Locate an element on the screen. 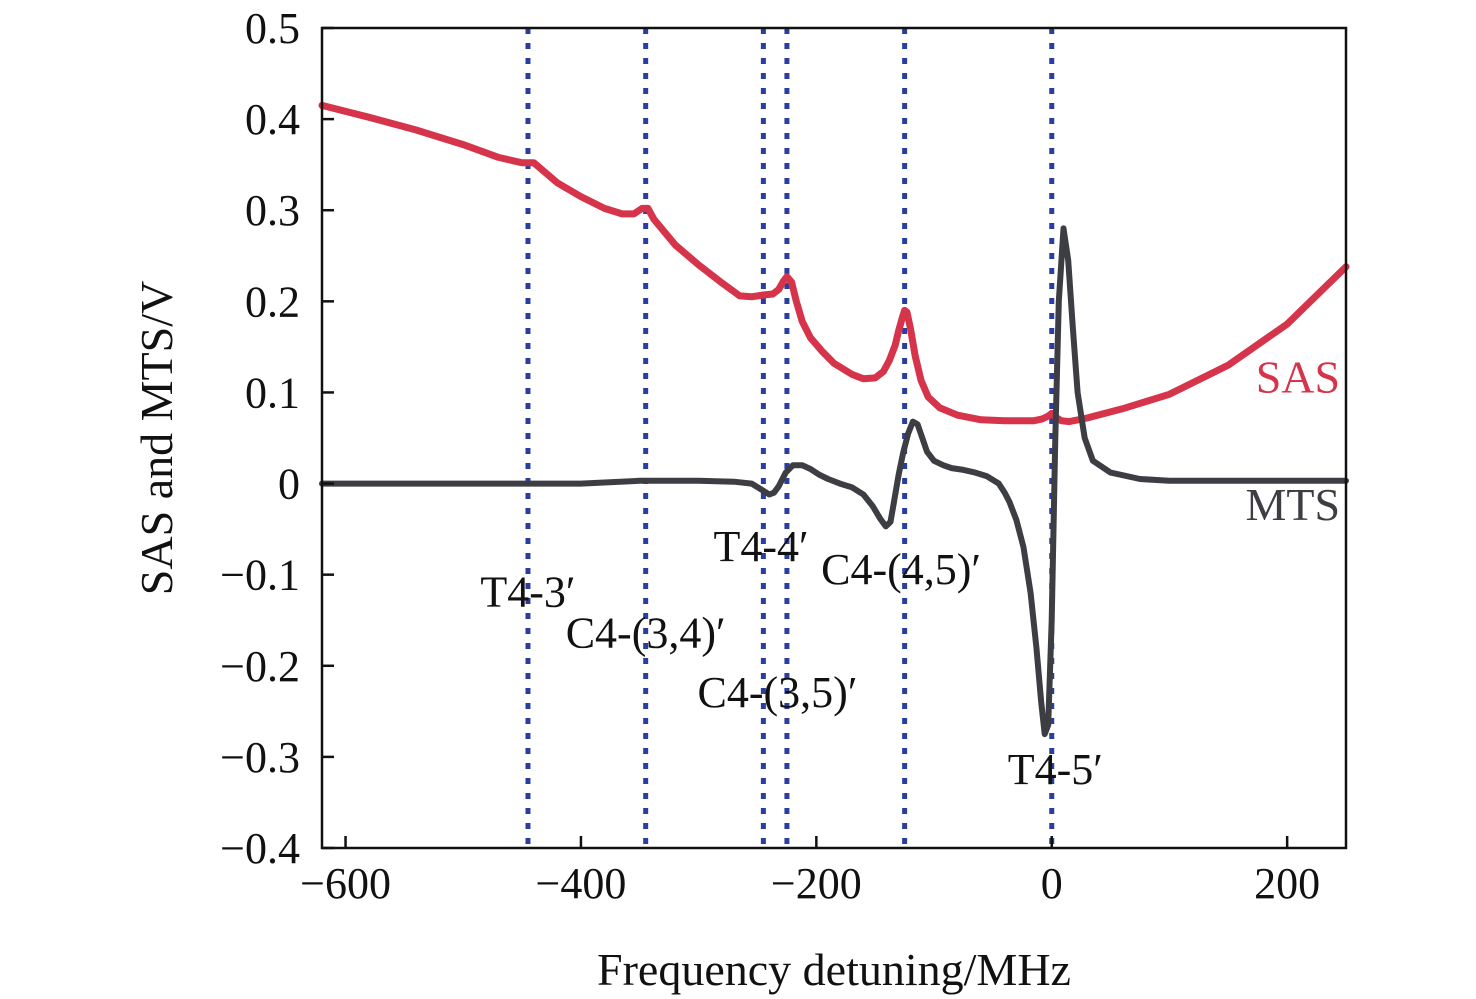  x-axis: −600 −400 −200 0 200 is located at coordinates (810, 872).